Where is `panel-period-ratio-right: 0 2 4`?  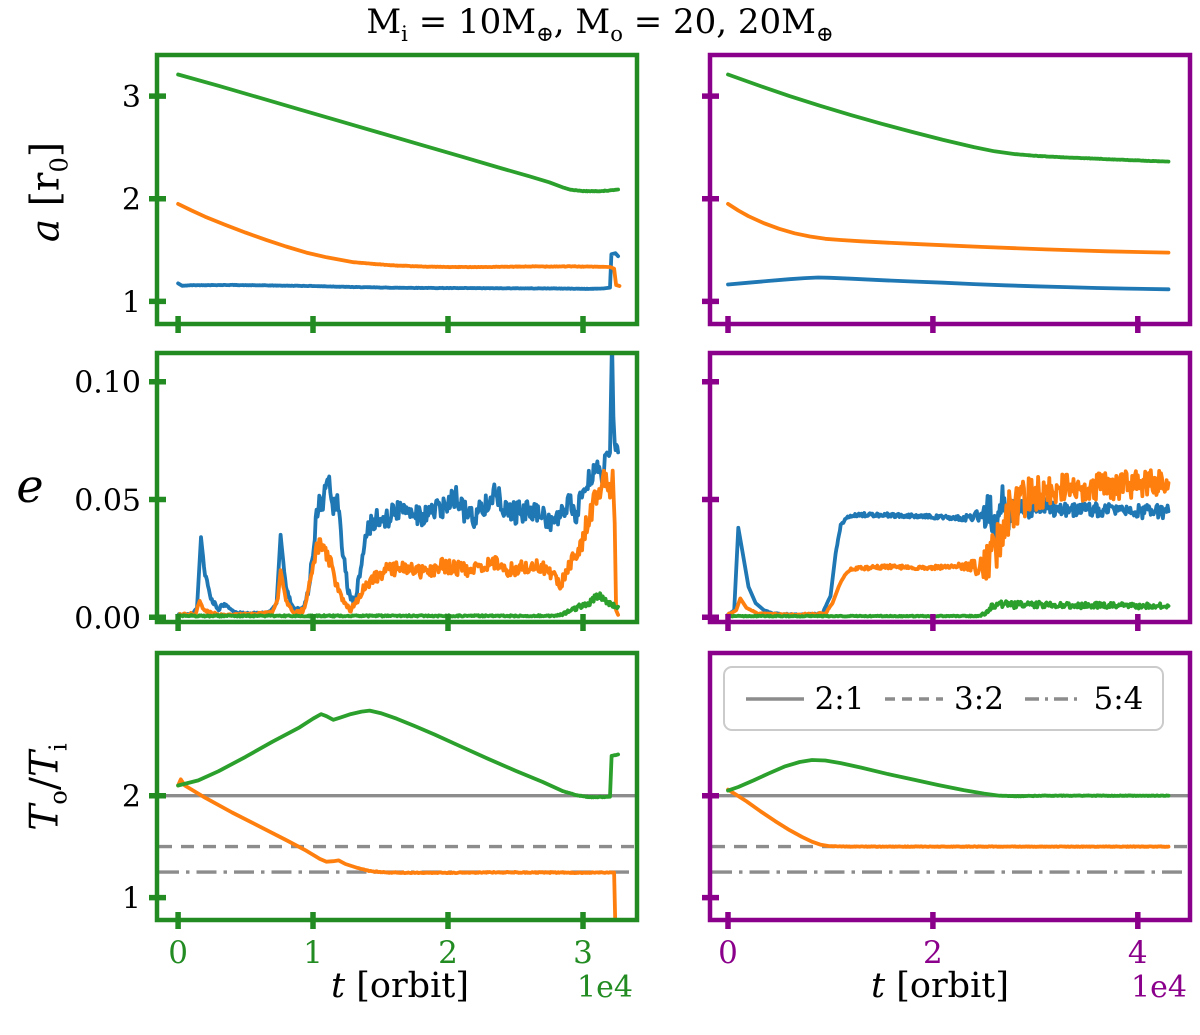 panel-period-ratio-right: 0 2 4 is located at coordinates (947, 810).